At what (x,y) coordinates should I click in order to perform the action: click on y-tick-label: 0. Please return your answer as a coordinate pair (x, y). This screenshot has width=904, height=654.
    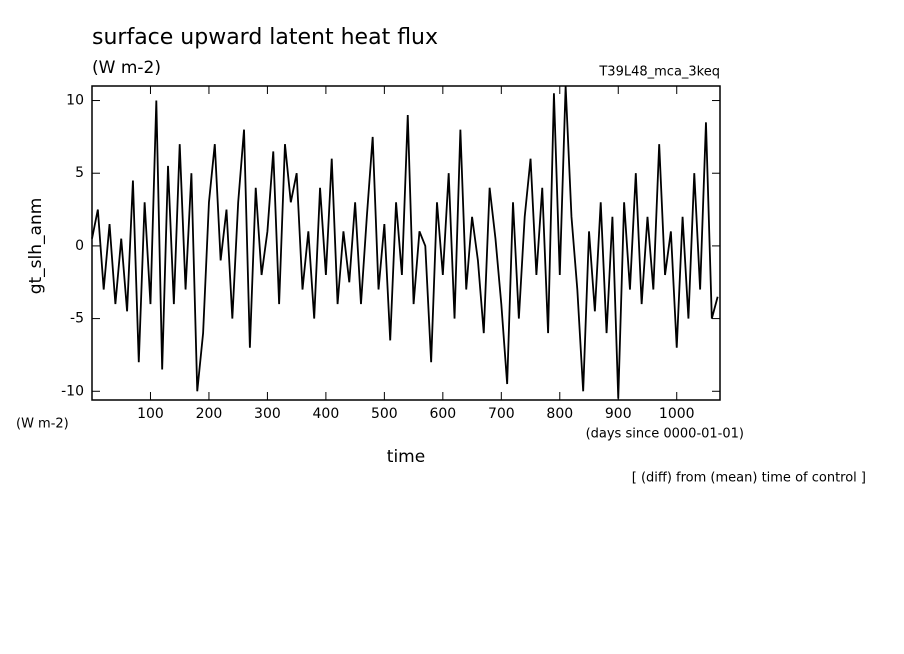
    Looking at the image, I should click on (79, 246).